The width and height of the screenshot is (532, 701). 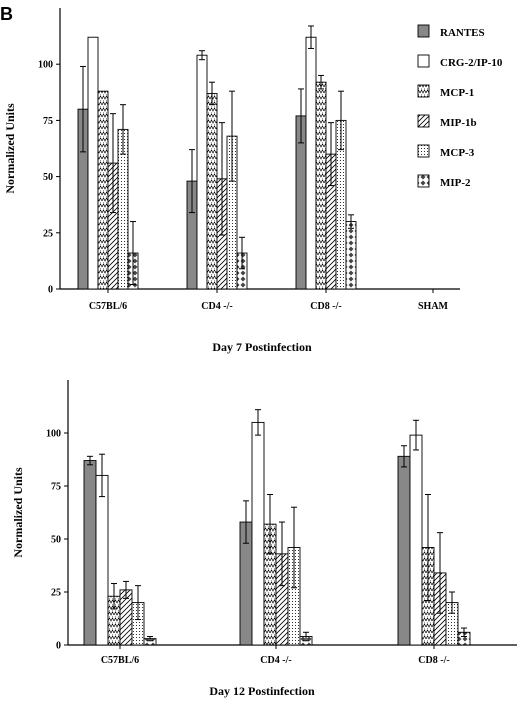 What do you see at coordinates (6, 14) in the screenshot?
I see `panel-label: B` at bounding box center [6, 14].